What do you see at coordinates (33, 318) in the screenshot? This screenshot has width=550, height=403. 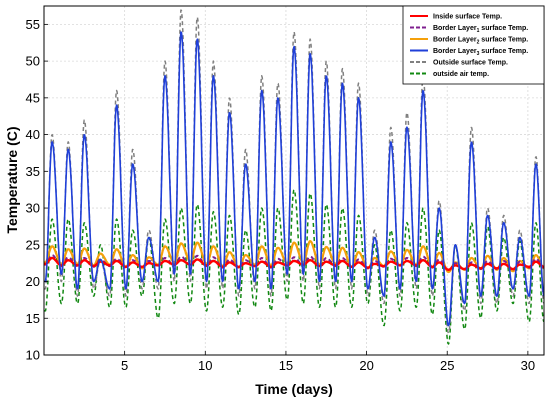 I see `y-tick-label: 15` at bounding box center [33, 318].